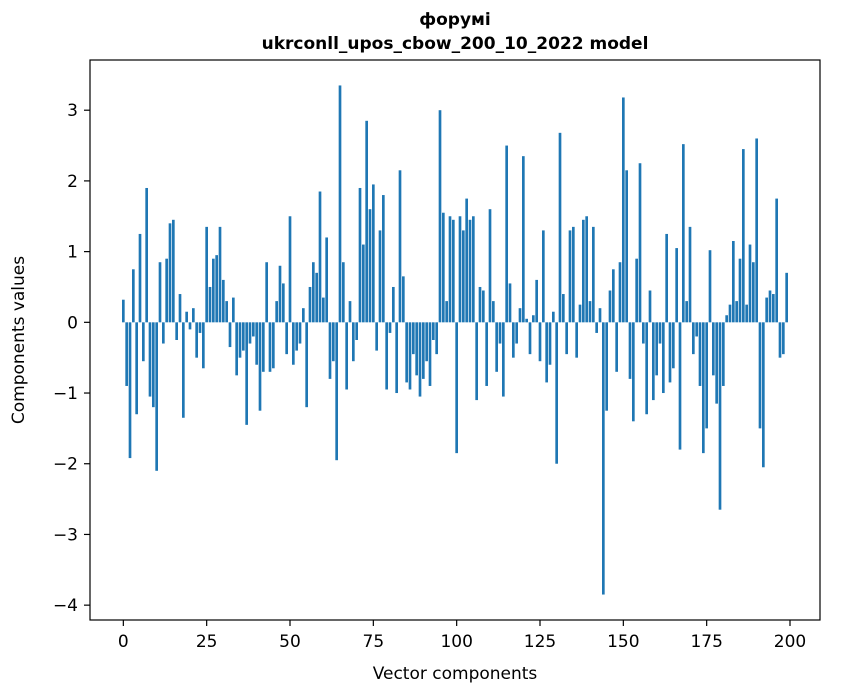  I want to click on x-tick-label: 25, so click(207, 642).